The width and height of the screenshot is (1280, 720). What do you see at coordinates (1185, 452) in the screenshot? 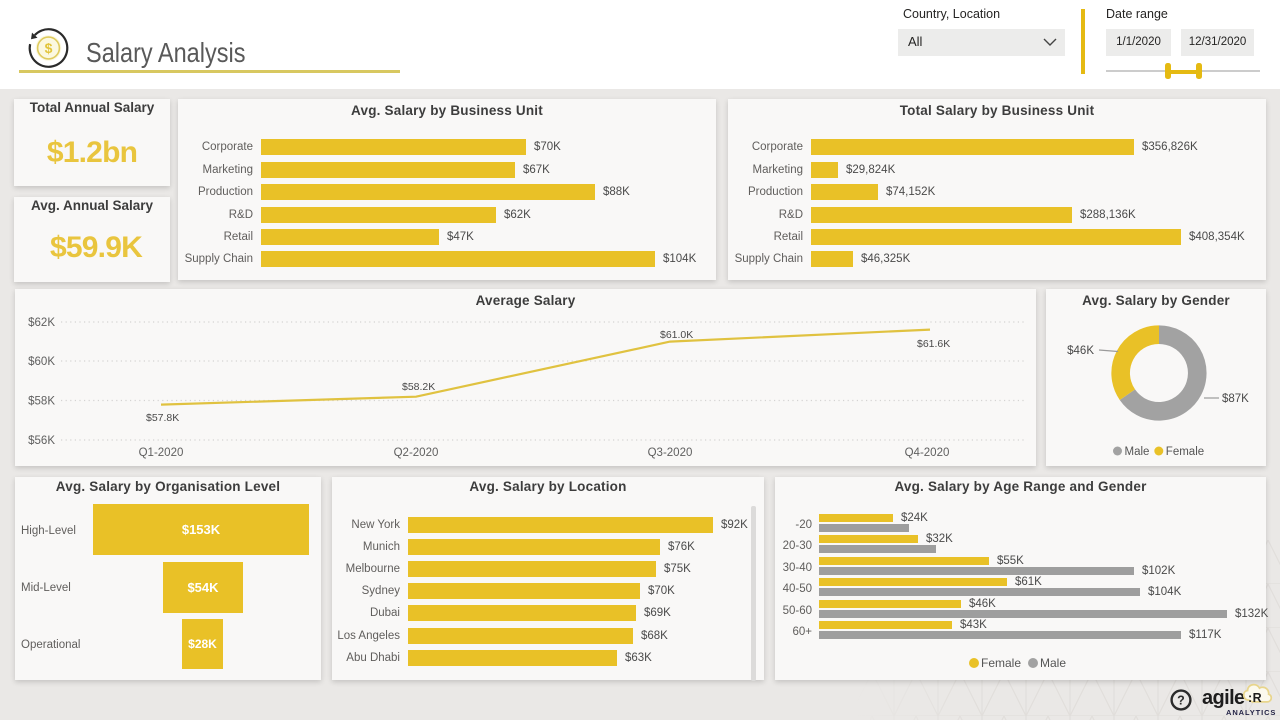
I see `svg-text: Female` at bounding box center [1185, 452].